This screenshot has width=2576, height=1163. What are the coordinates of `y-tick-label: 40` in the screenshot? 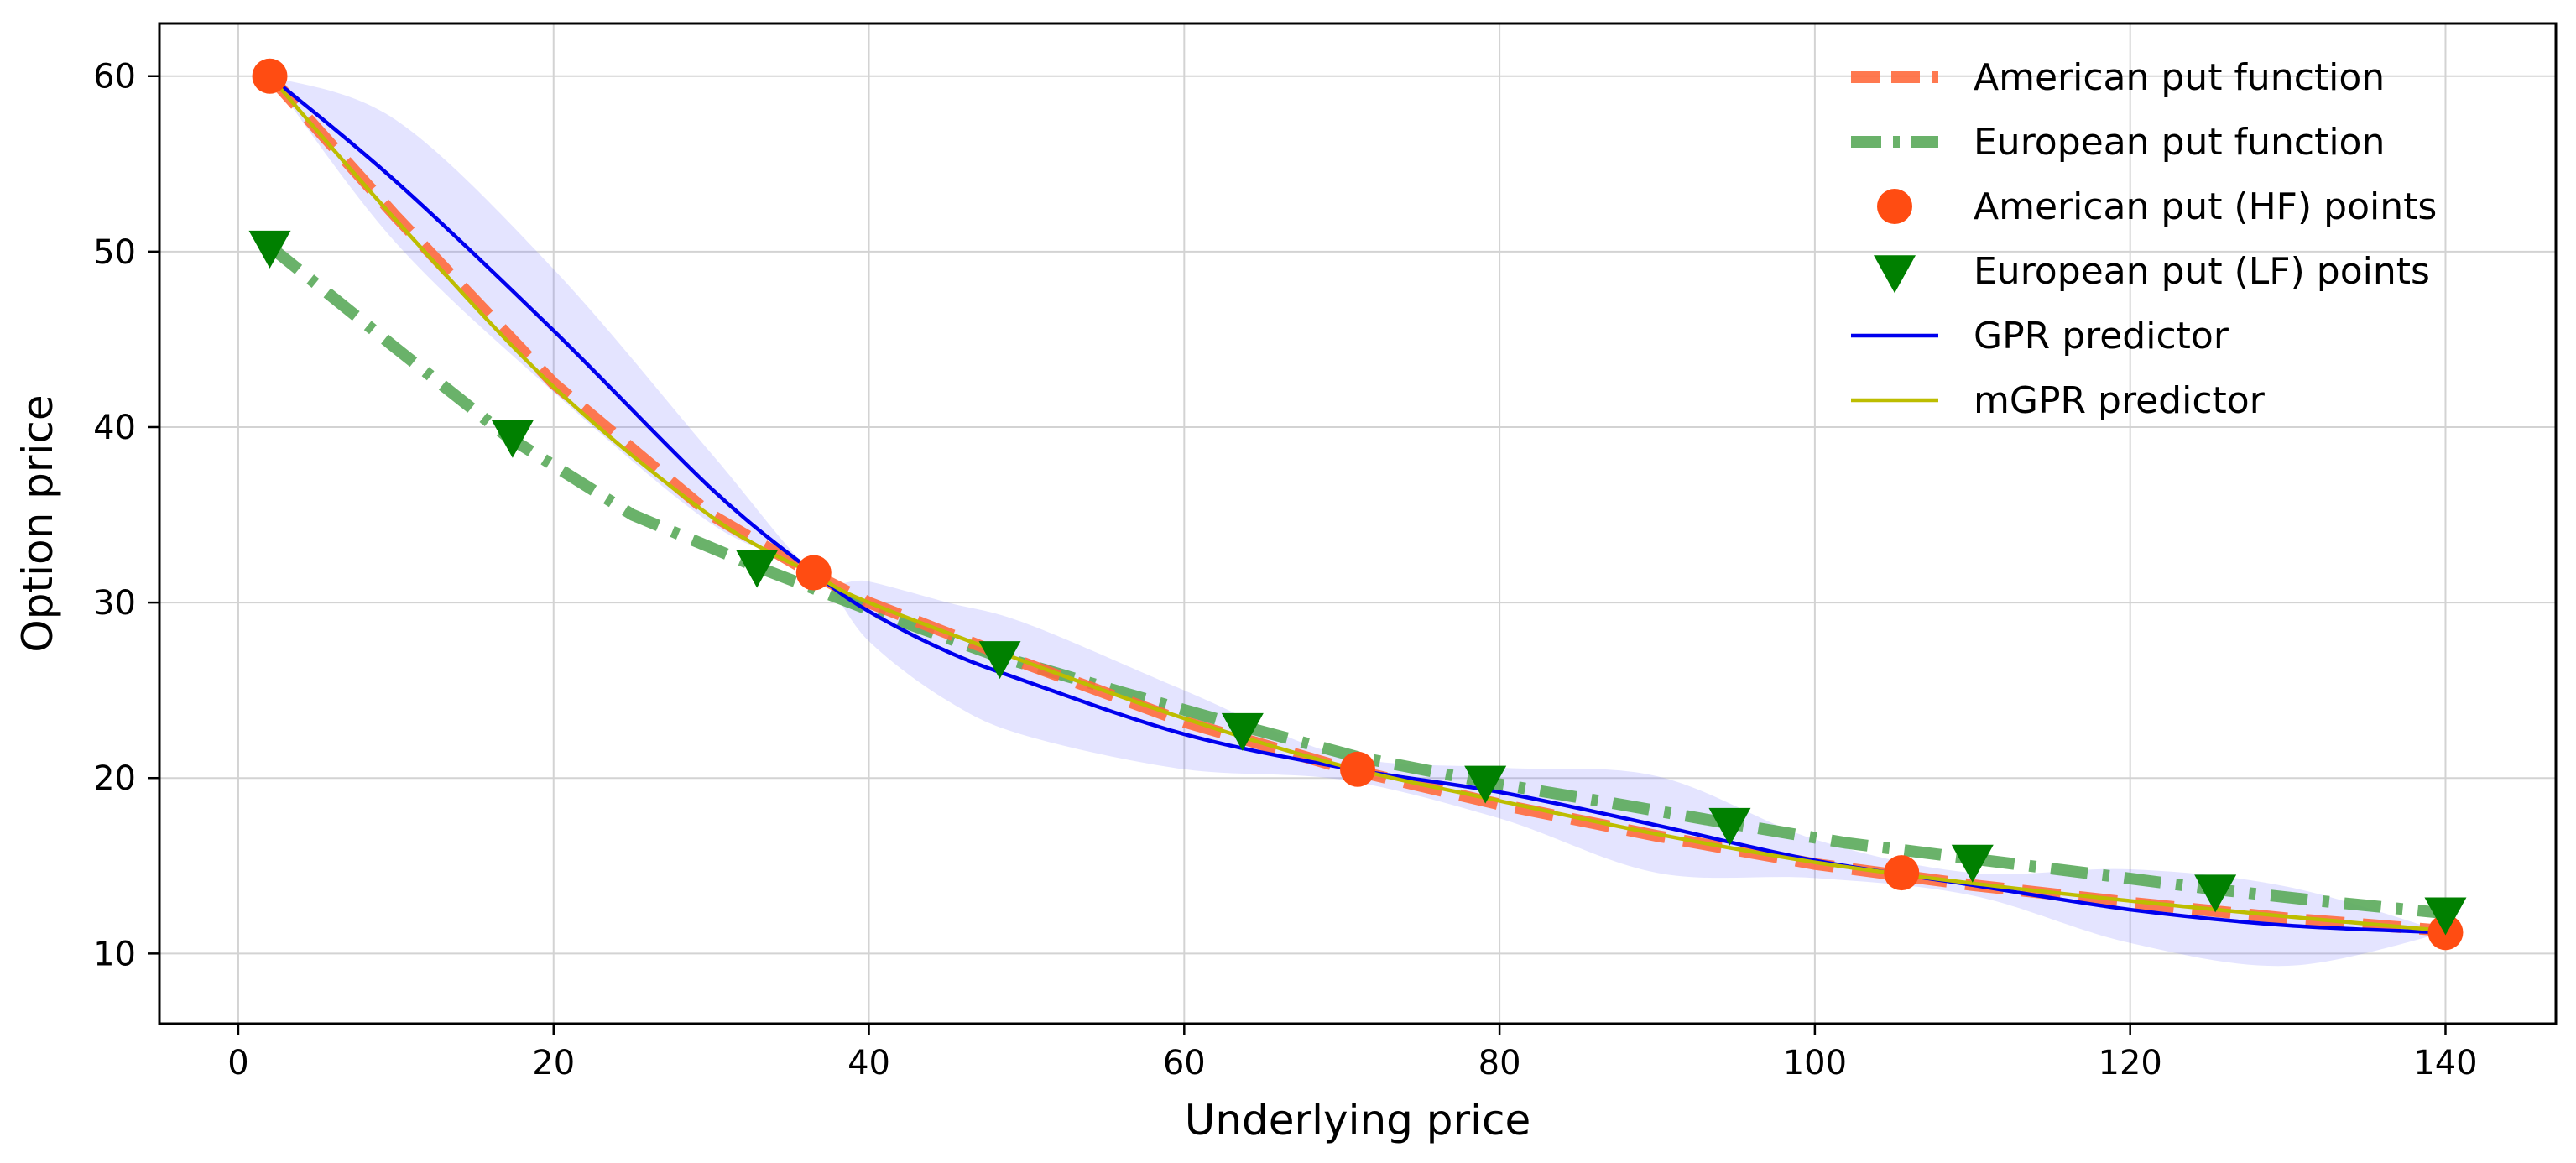 It's located at (114, 428).